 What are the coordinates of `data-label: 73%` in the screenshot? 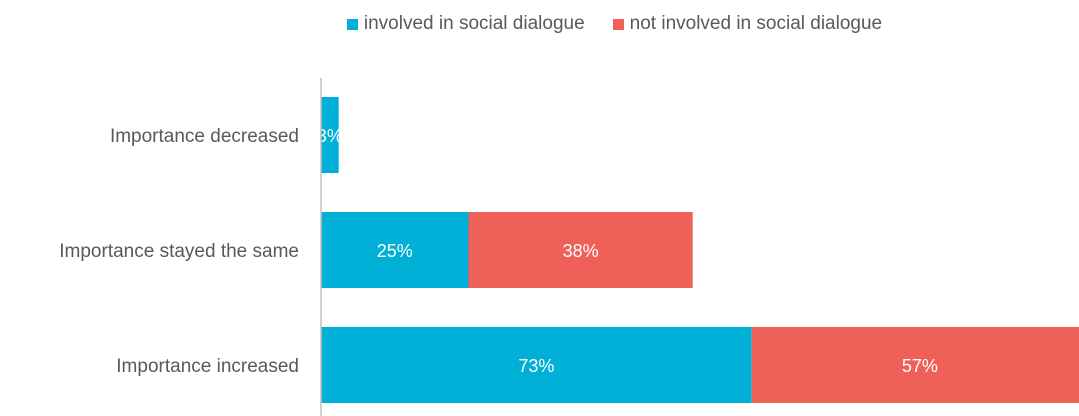 It's located at (536, 366).